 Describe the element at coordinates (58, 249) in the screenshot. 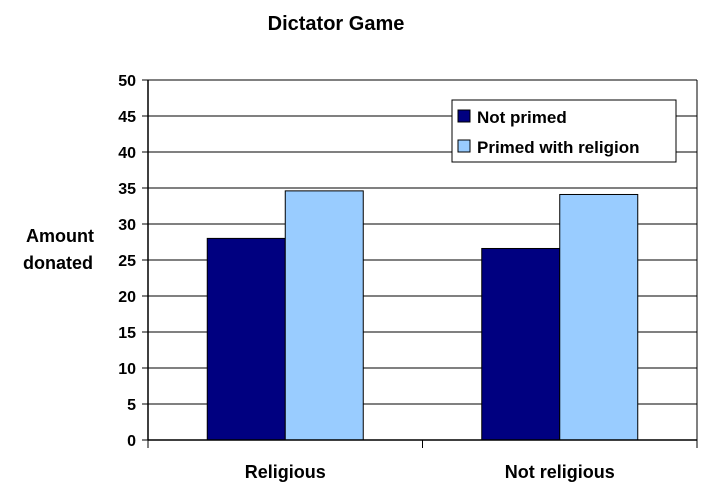

I see `y-axis-label: Amount donated` at that location.